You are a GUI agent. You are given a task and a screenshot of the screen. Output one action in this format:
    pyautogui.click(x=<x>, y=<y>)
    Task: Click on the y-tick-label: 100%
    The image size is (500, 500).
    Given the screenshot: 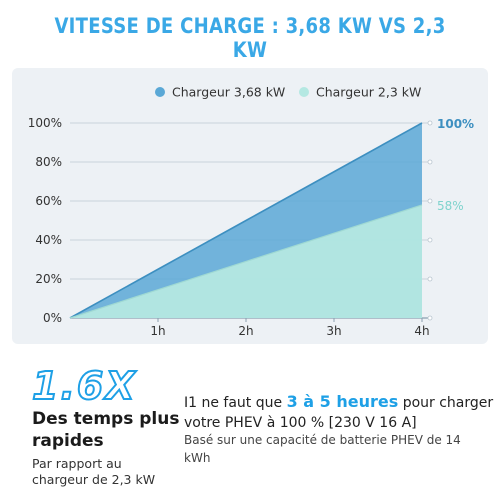 What is the action you would take?
    pyautogui.click(x=45, y=123)
    